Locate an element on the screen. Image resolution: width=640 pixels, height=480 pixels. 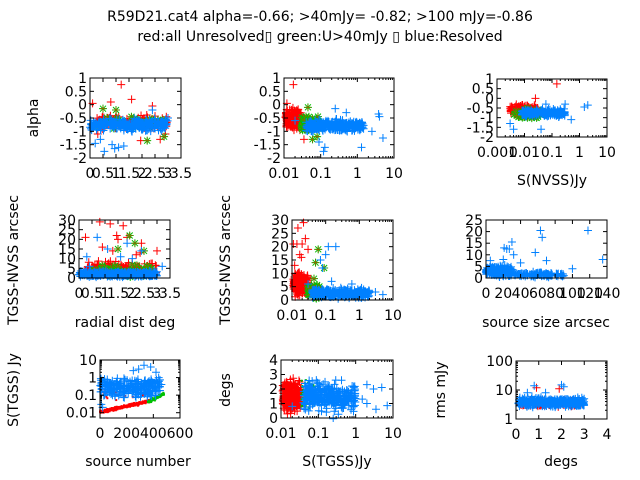
points-p12 is located at coordinates (334, 118).